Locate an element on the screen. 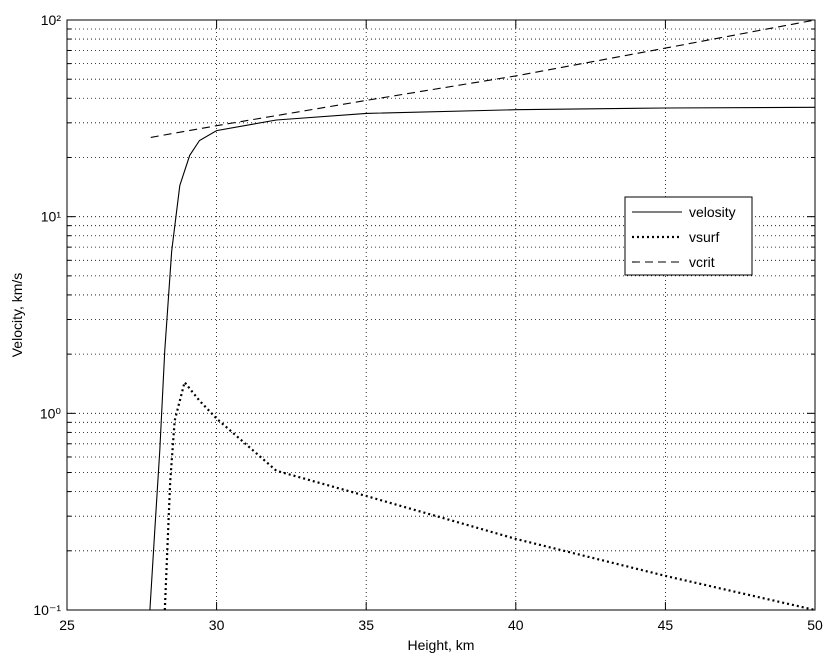  x-tick-label: 40 is located at coordinates (516, 625).